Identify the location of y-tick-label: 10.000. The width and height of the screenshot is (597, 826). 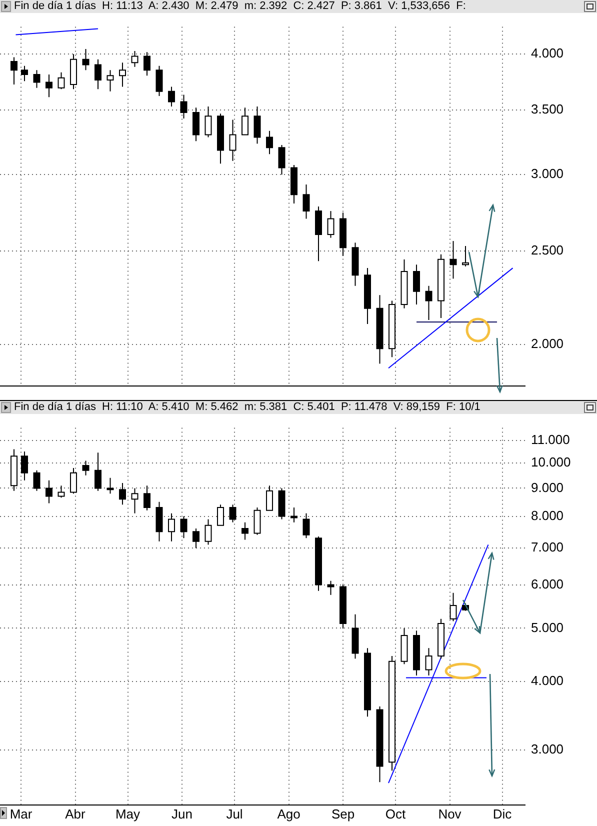
(551, 462).